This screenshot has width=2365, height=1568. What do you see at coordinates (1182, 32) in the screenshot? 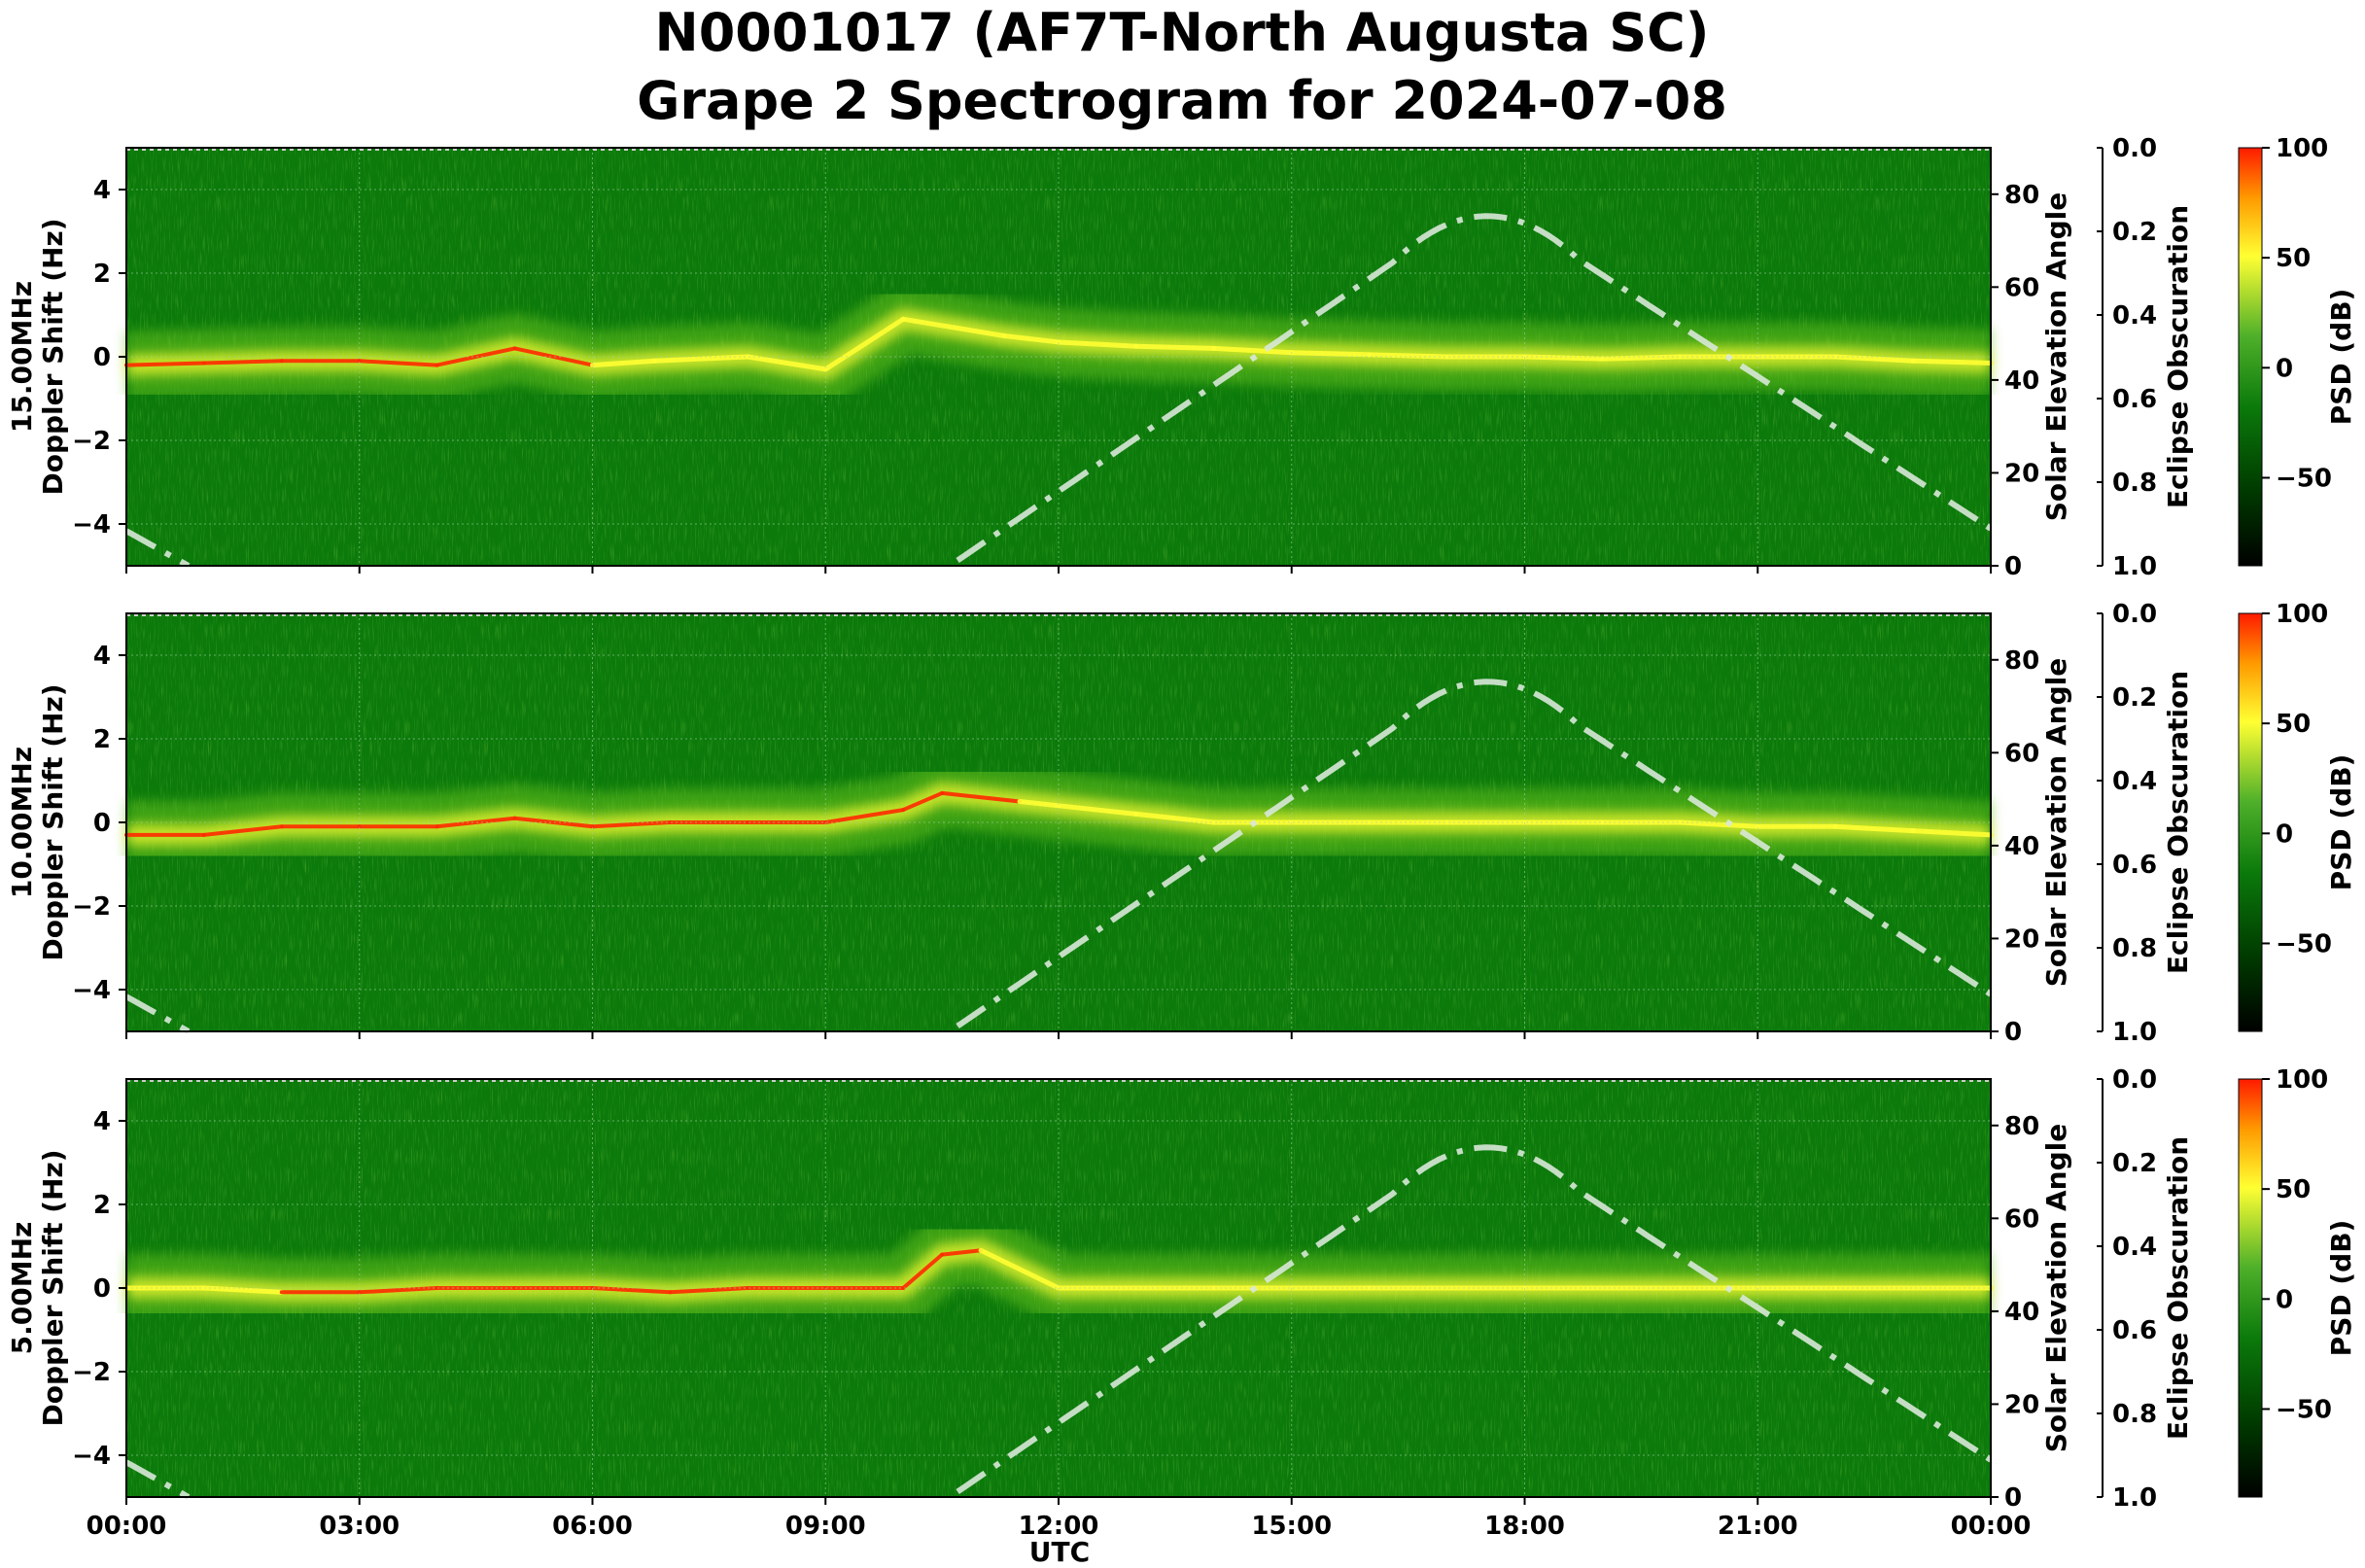
I see `figure-title-line-1: N0001017 (AF7T-North Augusta SC)` at bounding box center [1182, 32].